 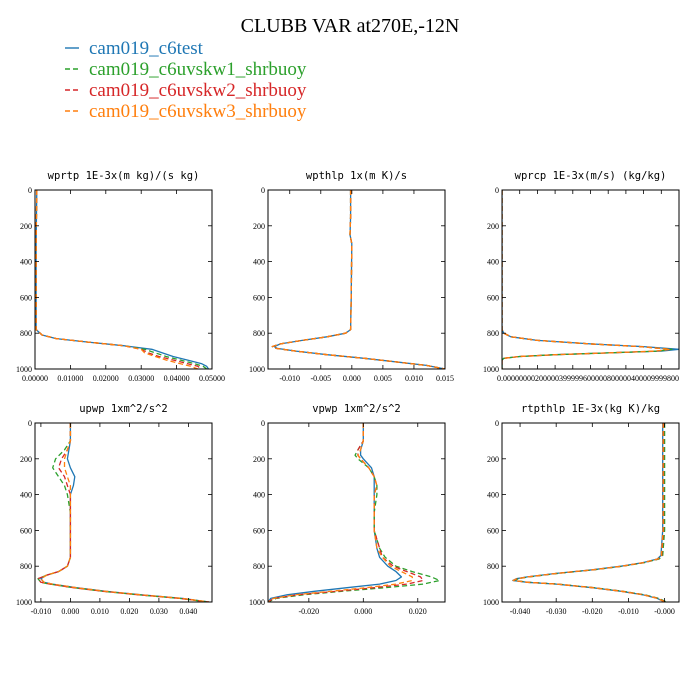 I want to click on panel-title: wpthlp 1x(m K)/s, so click(x=356, y=176).